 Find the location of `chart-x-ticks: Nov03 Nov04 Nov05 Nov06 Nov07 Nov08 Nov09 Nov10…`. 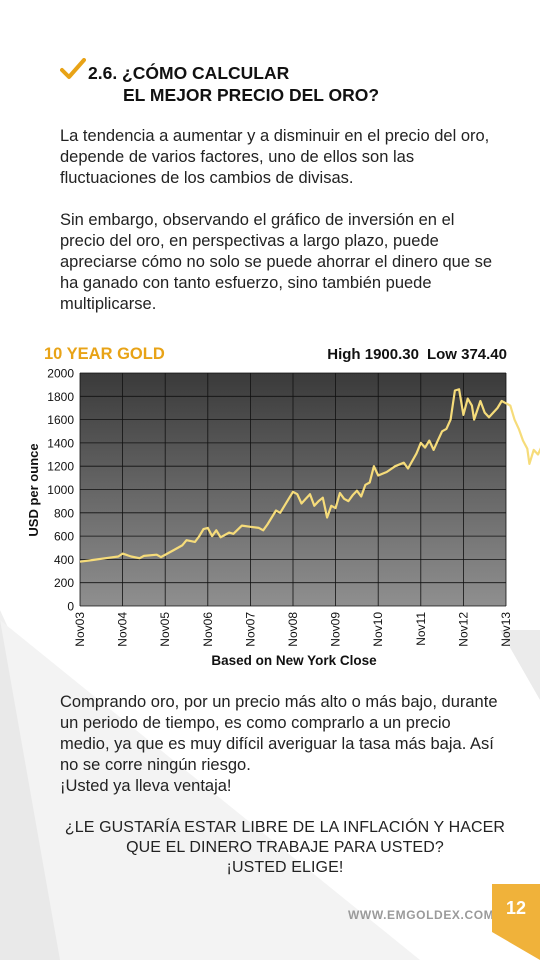

chart-x-ticks: Nov03 Nov04 Nov05 Nov06 Nov07 Nov08 Nov09 Nov10… is located at coordinates (293, 629).